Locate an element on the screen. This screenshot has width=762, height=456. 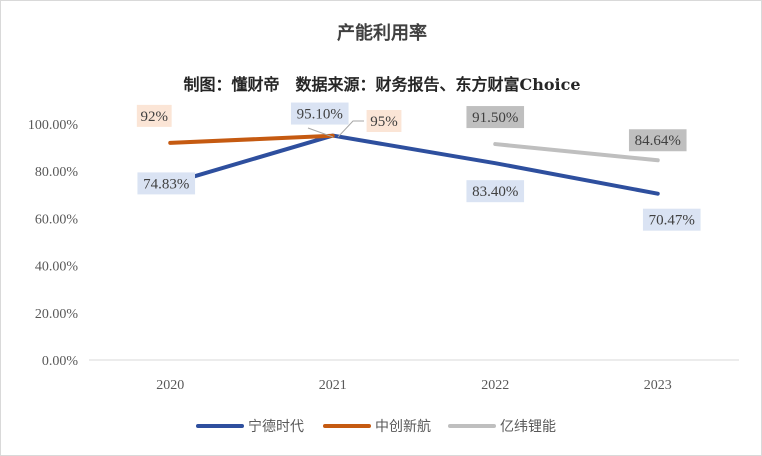
x-tick-label: 2022 is located at coordinates (495, 385).